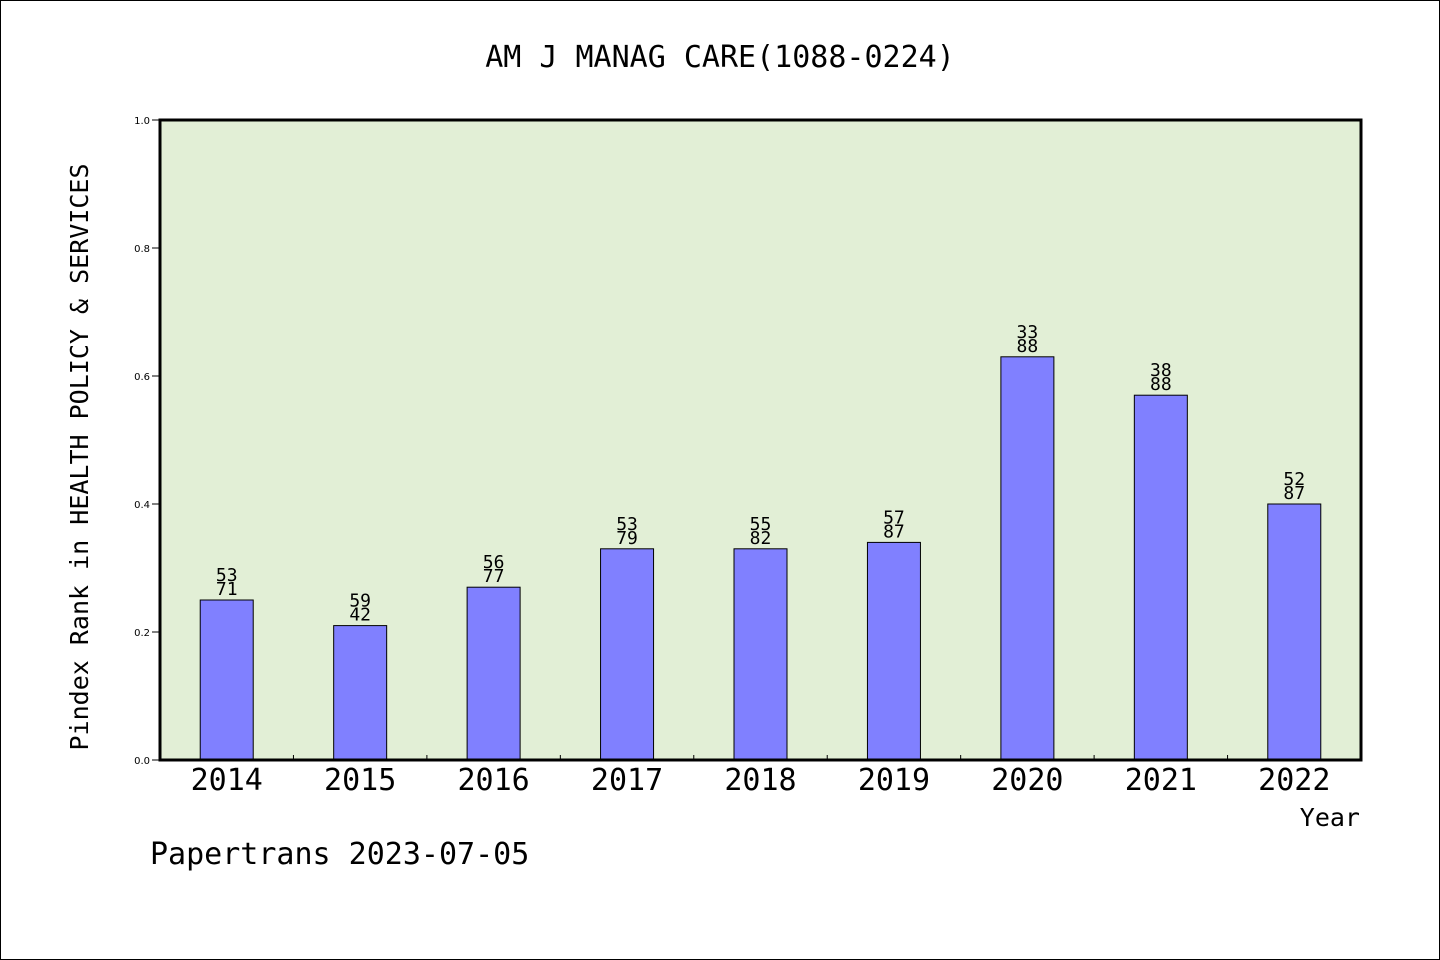 The image size is (1440, 960). Describe the element at coordinates (226, 680) in the screenshot. I see `bar-2014` at that location.